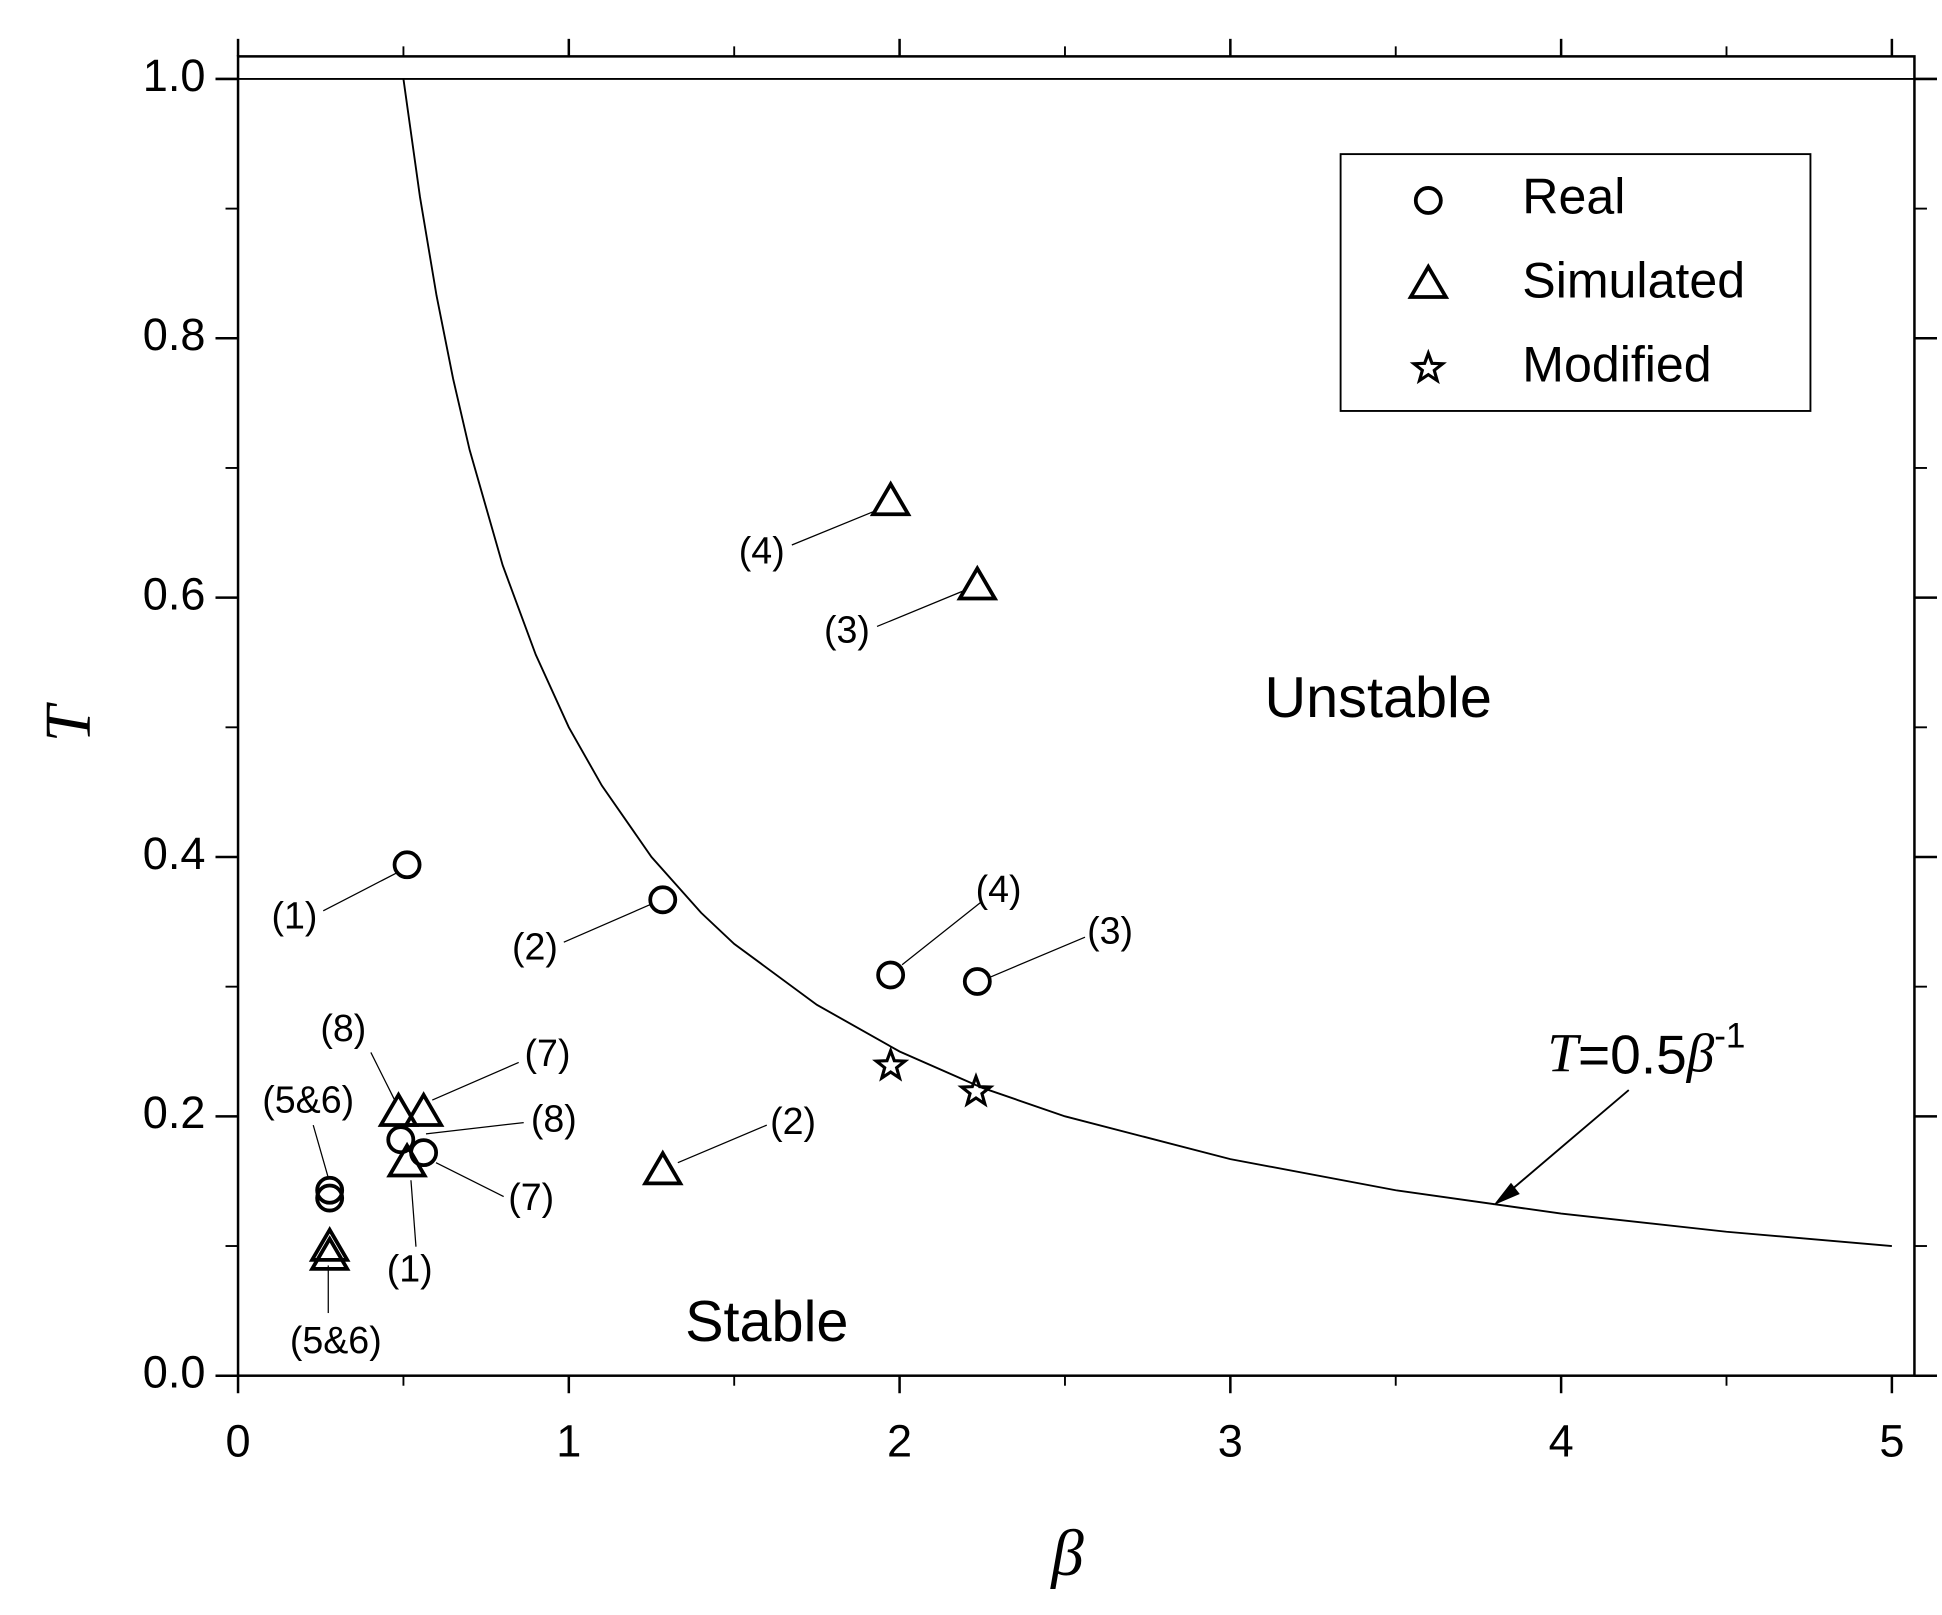 Image resolution: width=1942 pixels, height=1615 pixels. What do you see at coordinates (1230, 1441) in the screenshot?
I see `x-tick-label: 3` at bounding box center [1230, 1441].